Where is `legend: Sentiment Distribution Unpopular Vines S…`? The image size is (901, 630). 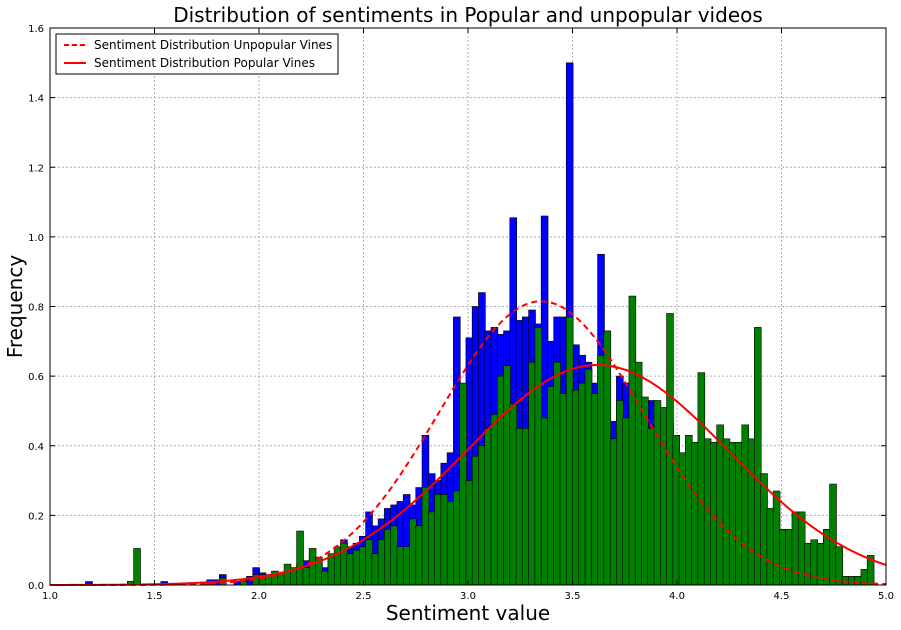
legend: Sentiment Distribution Unpopular Vines S… is located at coordinates (197, 54).